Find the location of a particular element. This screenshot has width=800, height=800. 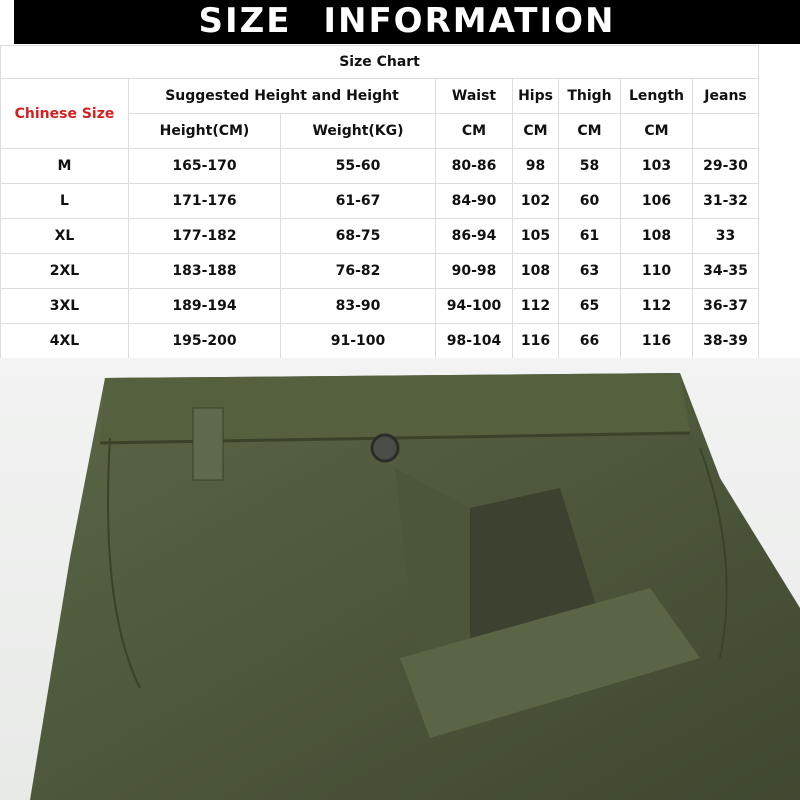

value-cell: 110 is located at coordinates (656, 271).